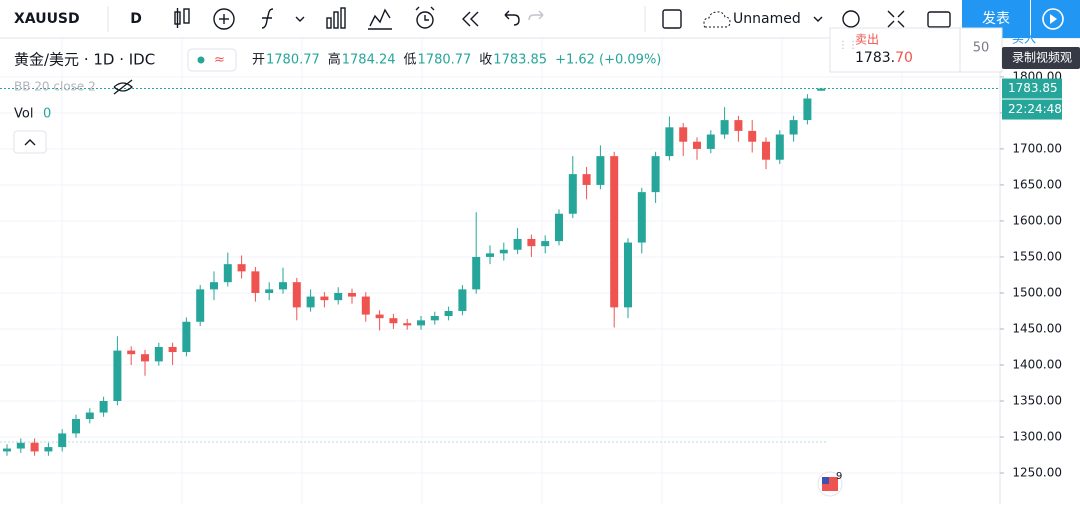 The image size is (1080, 508). Describe the element at coordinates (347, 18) in the screenshot. I see `toolbar-icons` at that location.